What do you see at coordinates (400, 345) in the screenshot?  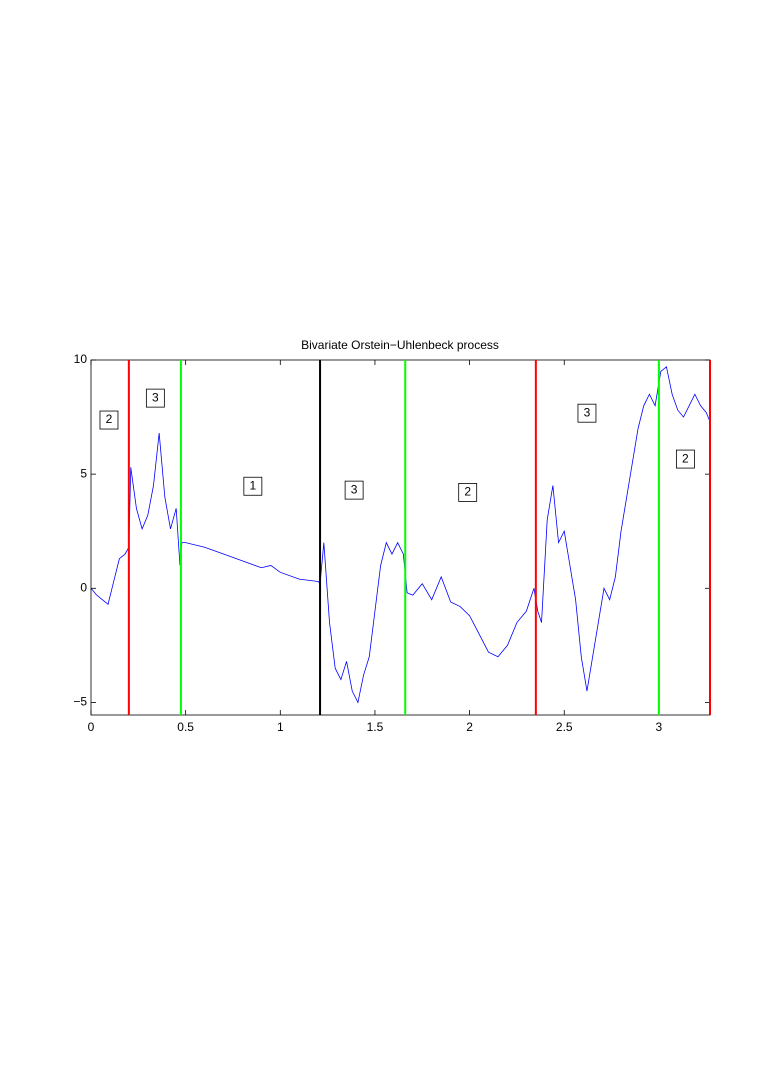 I see `chart-title: Bivariate Orstein−Uhlenbeck process` at bounding box center [400, 345].